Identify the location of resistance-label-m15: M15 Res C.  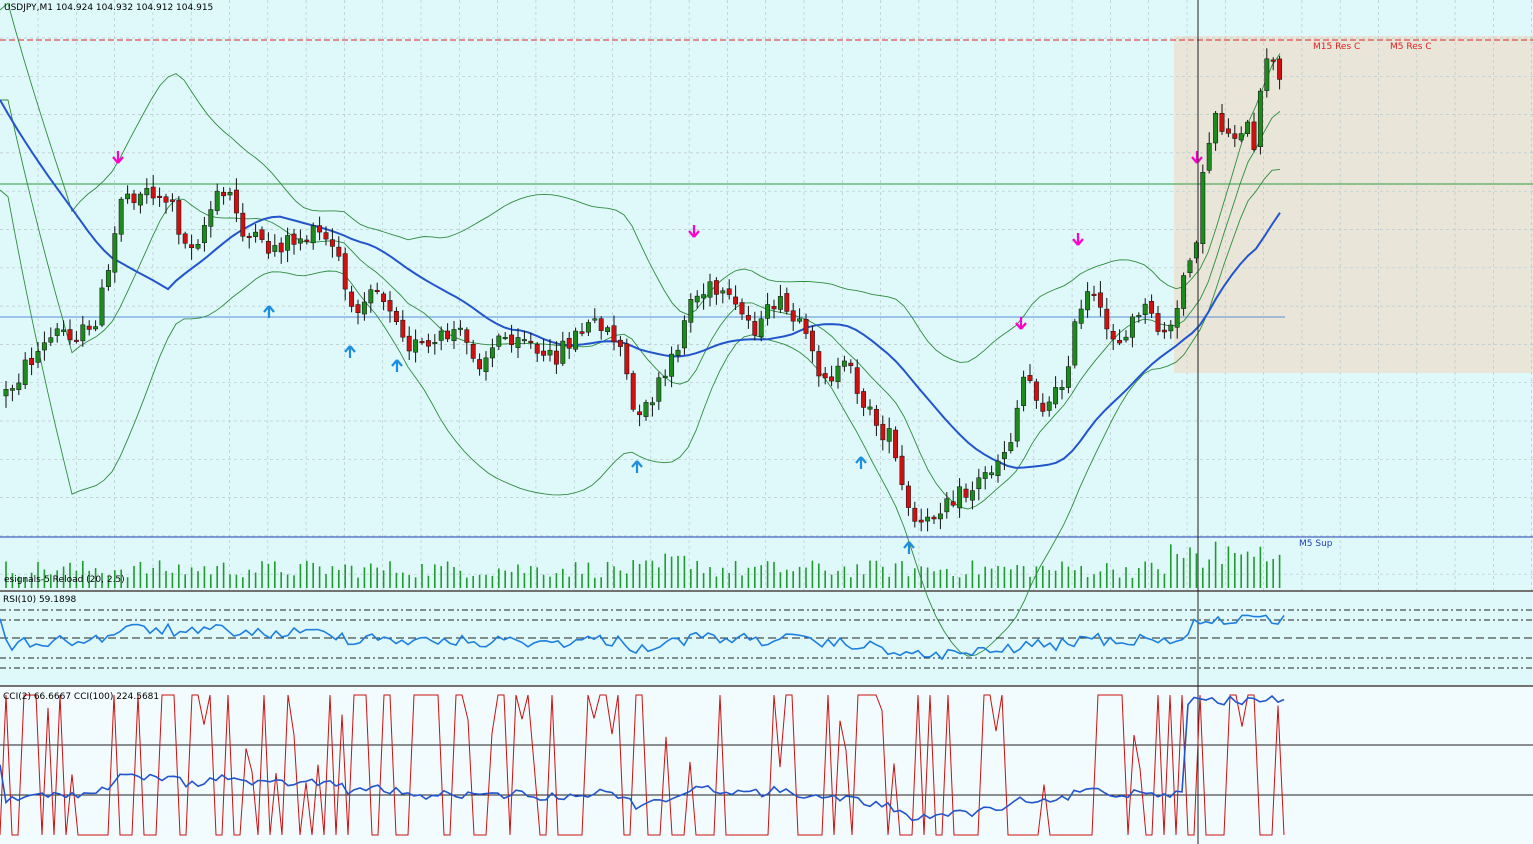
(1336, 47).